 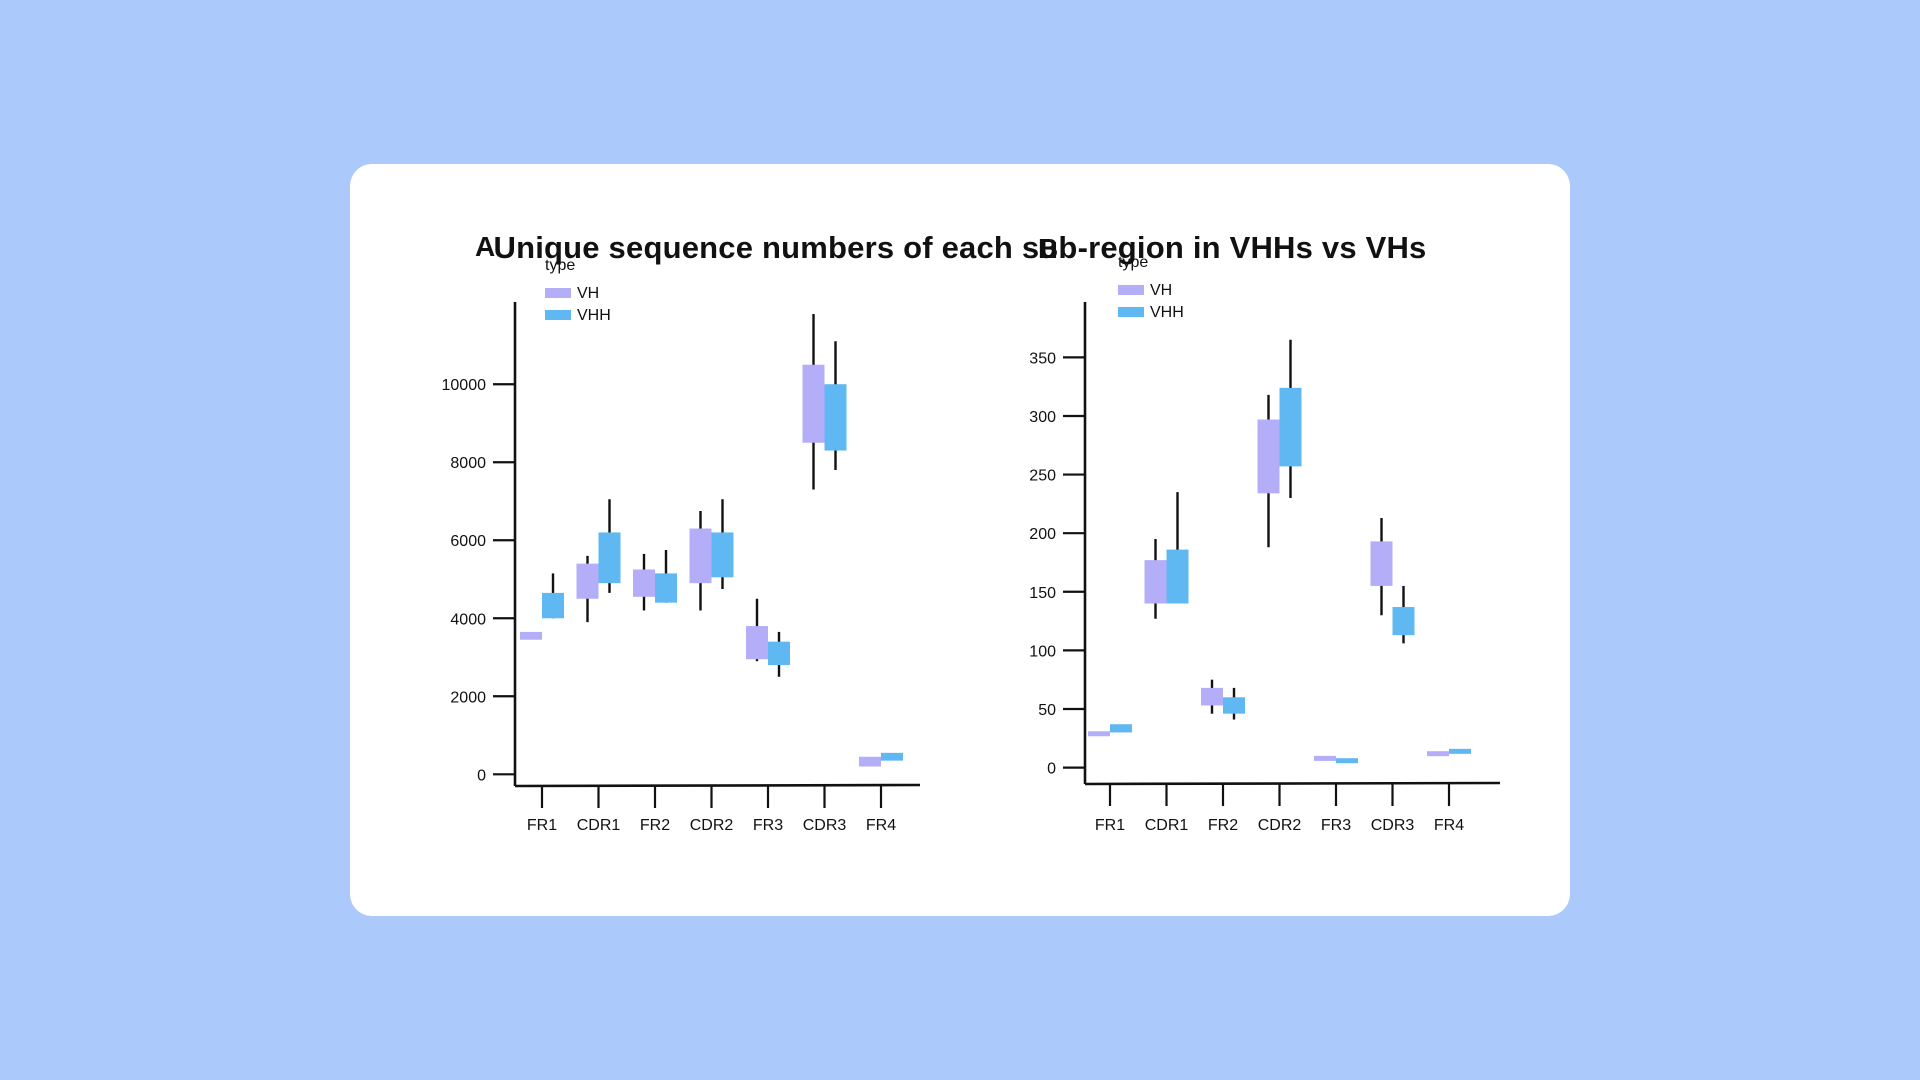 I want to click on panel-b-legend-label-vh: VH, so click(x=1161, y=290).